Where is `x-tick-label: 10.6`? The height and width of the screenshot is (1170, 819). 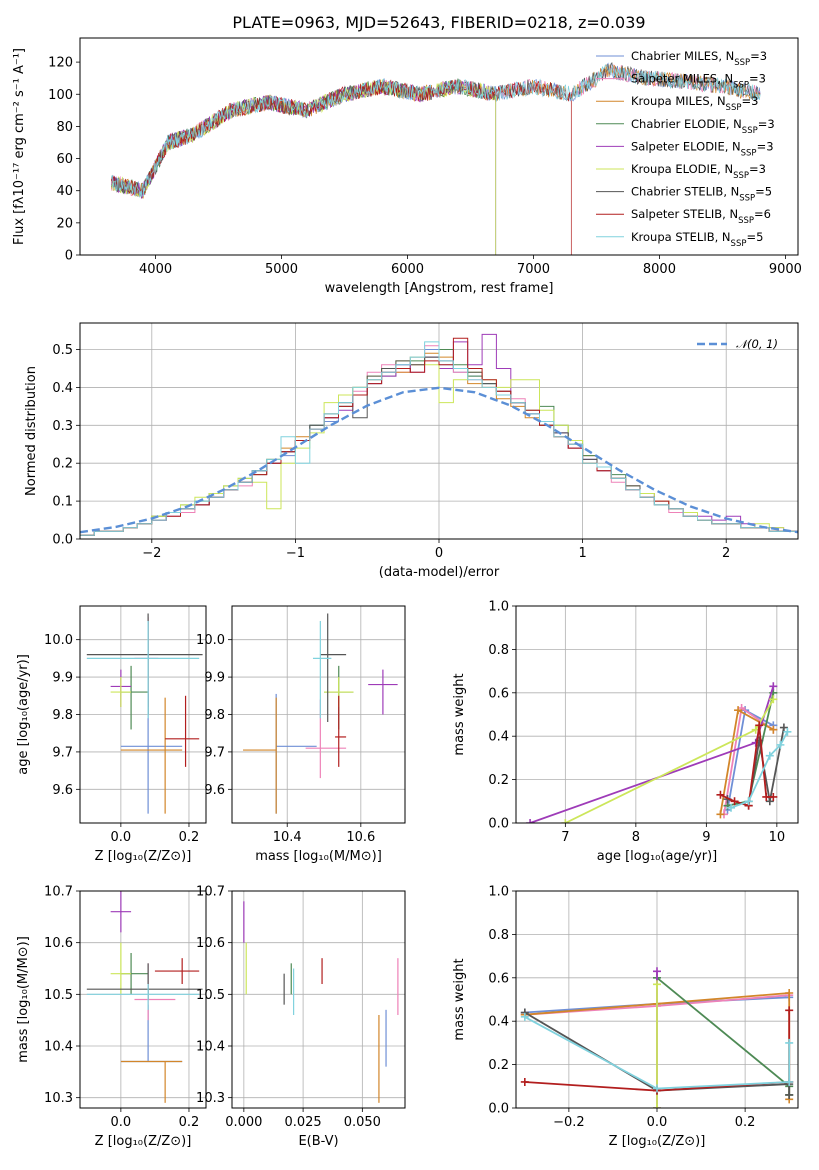 x-tick-label: 10.6 is located at coordinates (360, 837).